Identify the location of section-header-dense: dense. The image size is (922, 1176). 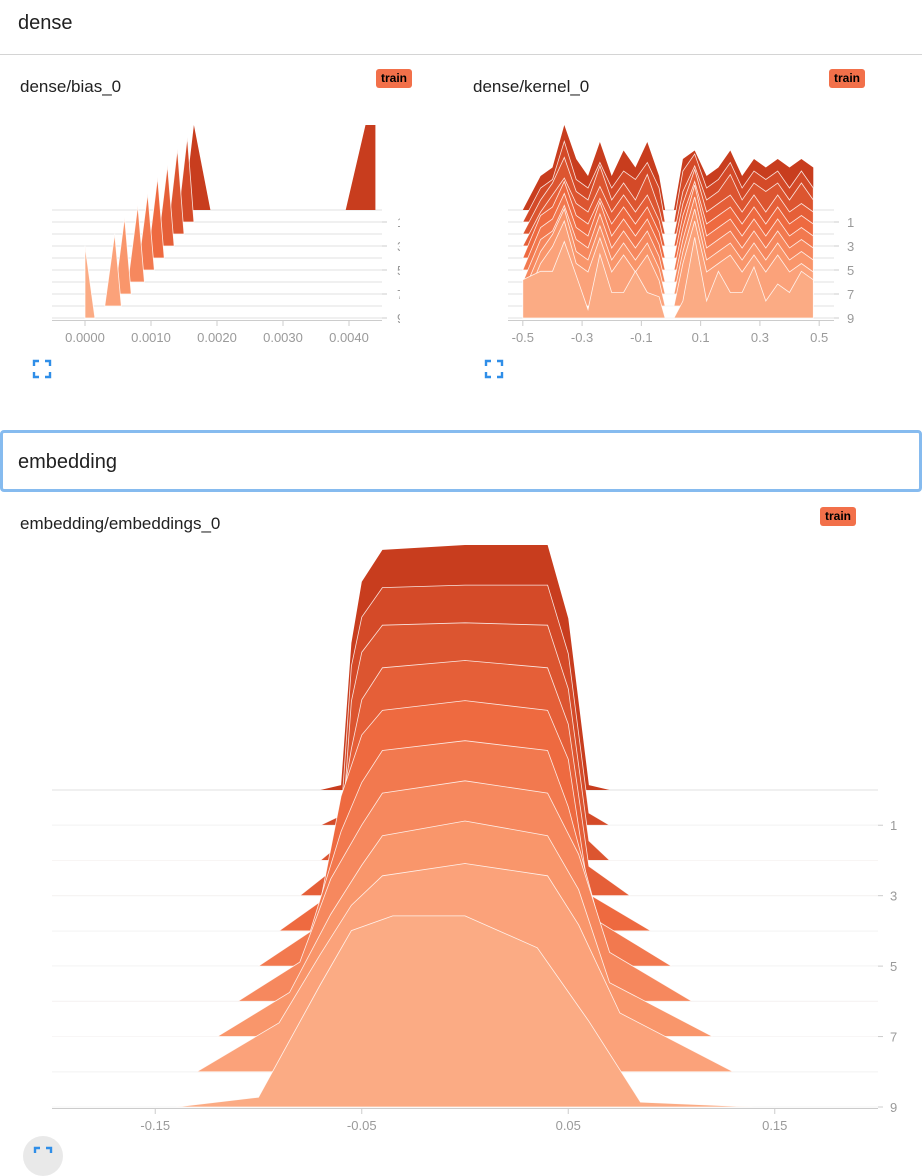
(461, 27).